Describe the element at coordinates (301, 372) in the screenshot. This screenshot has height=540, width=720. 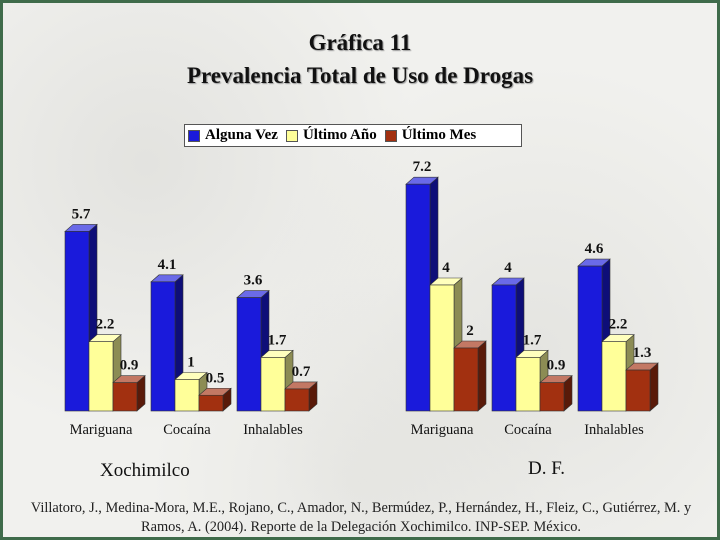
I see `data-label: 0.7` at that location.